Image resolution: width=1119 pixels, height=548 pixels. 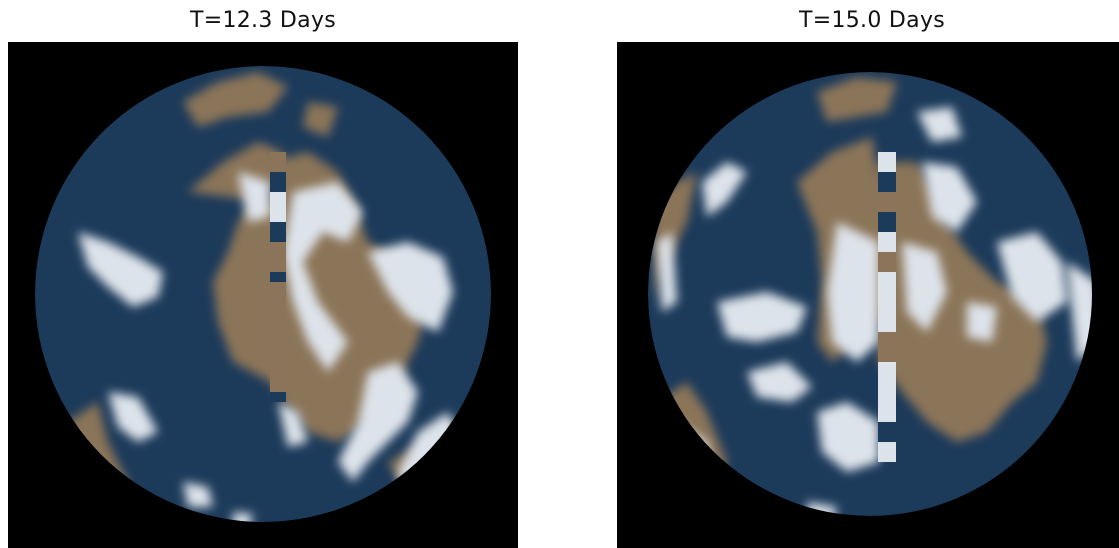 I want to click on panel-title: T=12.3 Days, so click(x=263, y=20).